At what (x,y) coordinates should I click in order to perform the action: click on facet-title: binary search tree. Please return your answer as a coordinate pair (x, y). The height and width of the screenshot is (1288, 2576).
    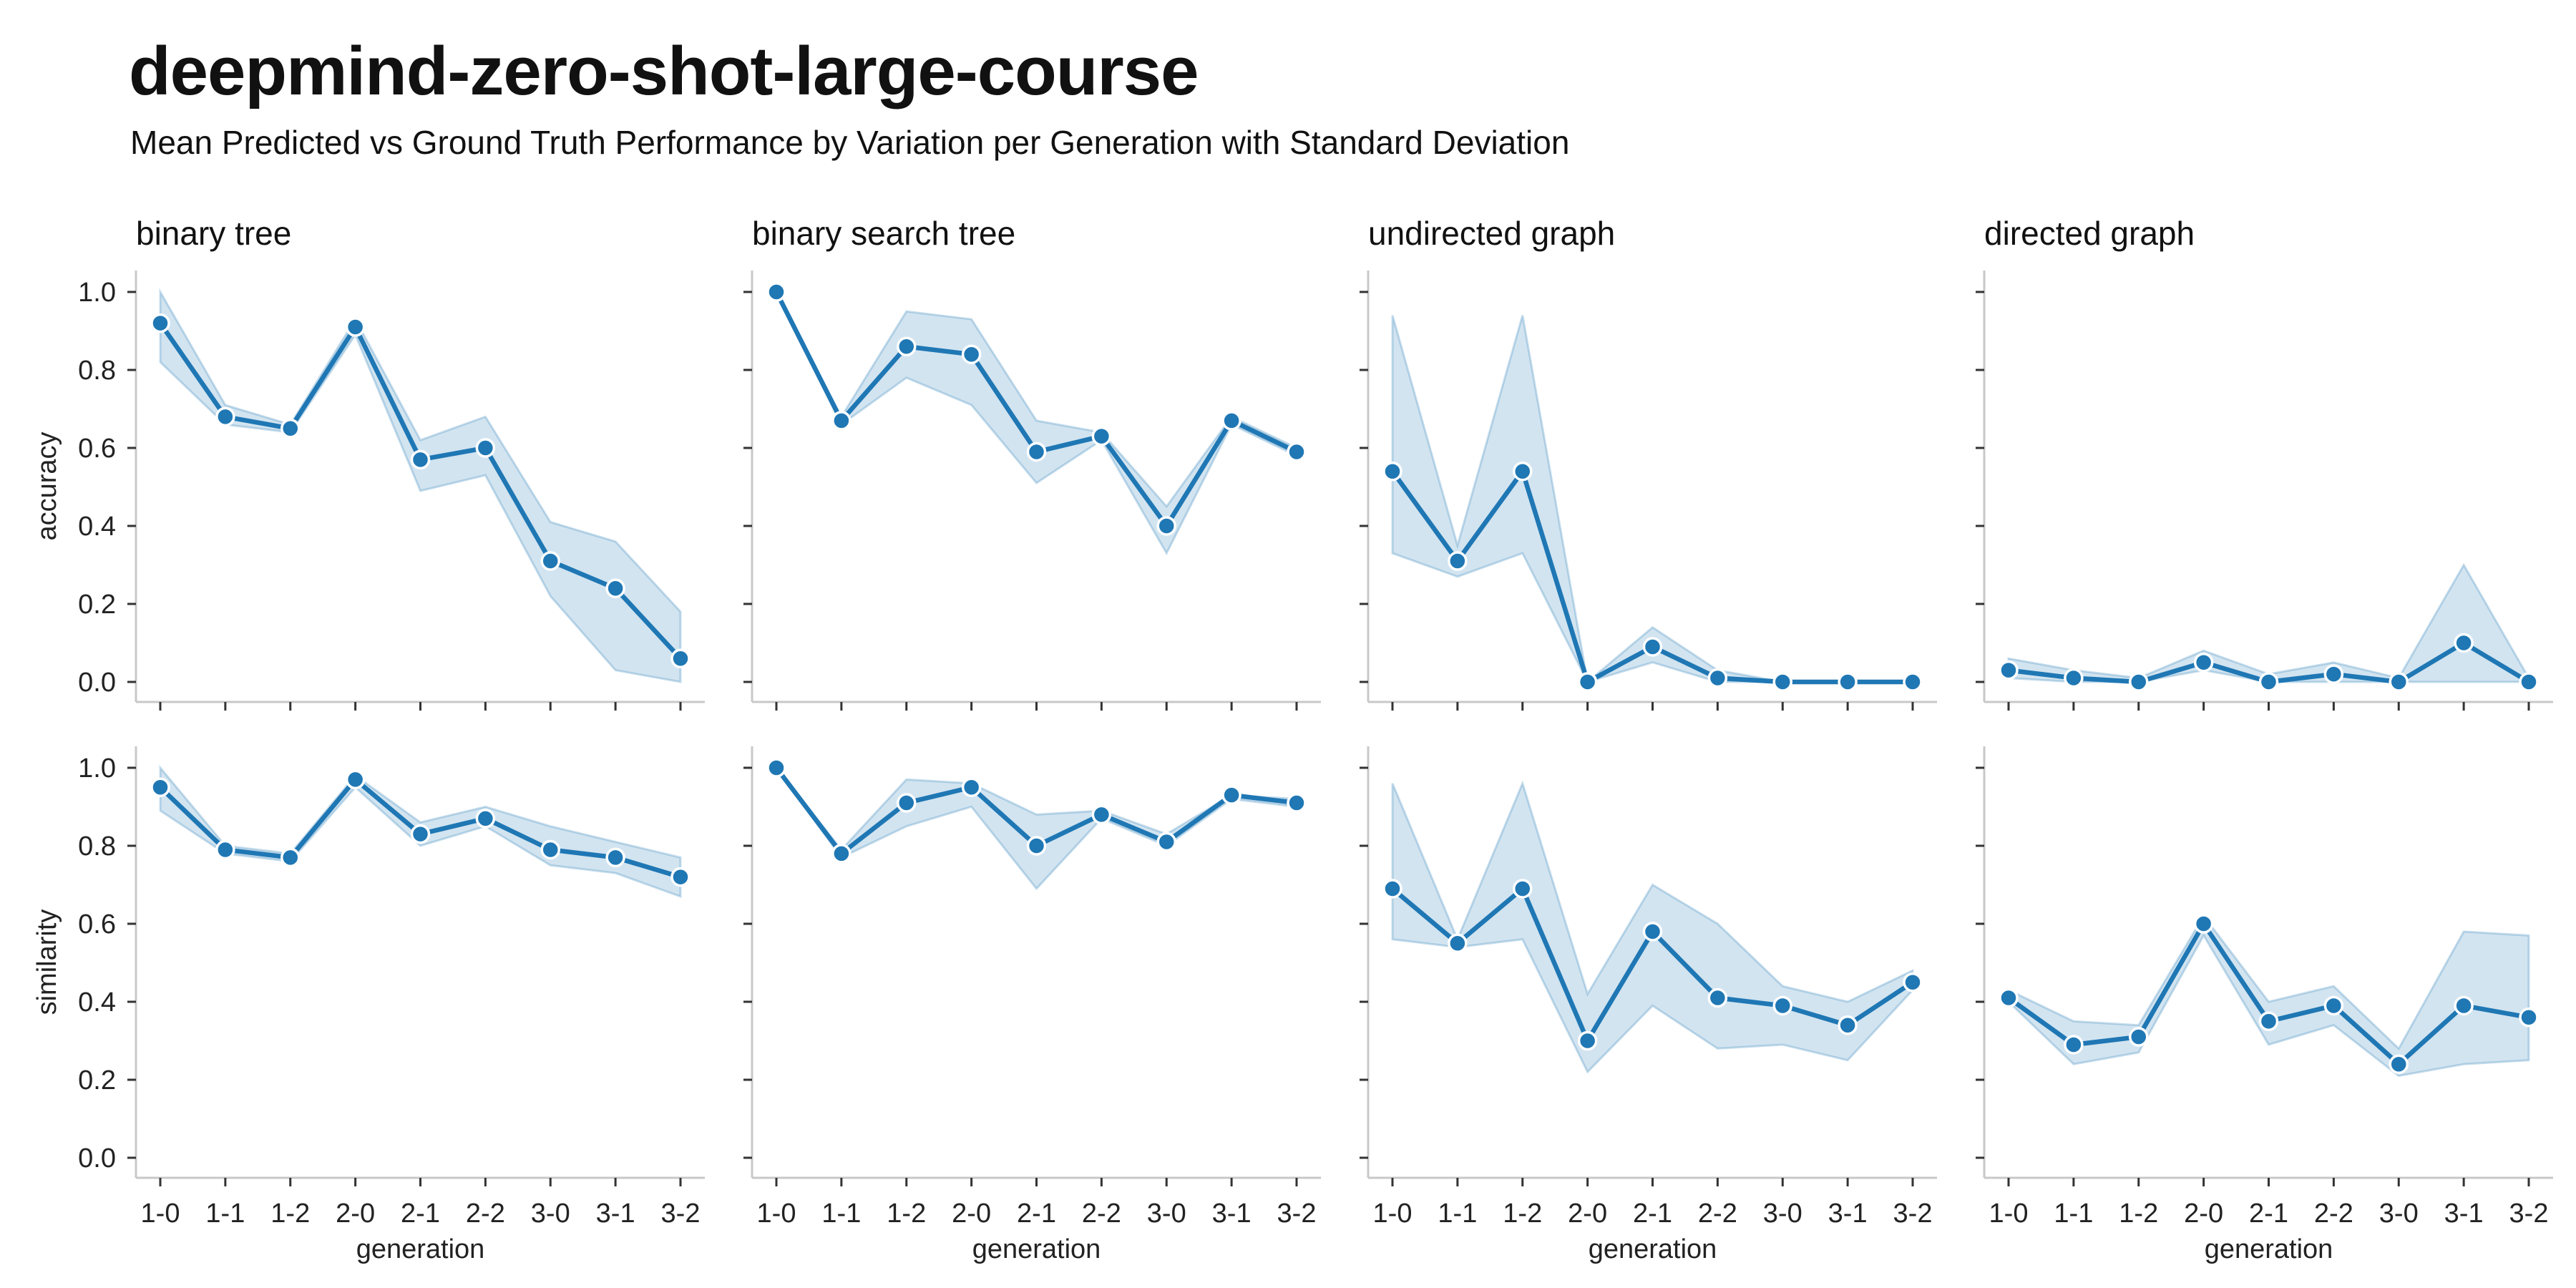
    Looking at the image, I should click on (883, 233).